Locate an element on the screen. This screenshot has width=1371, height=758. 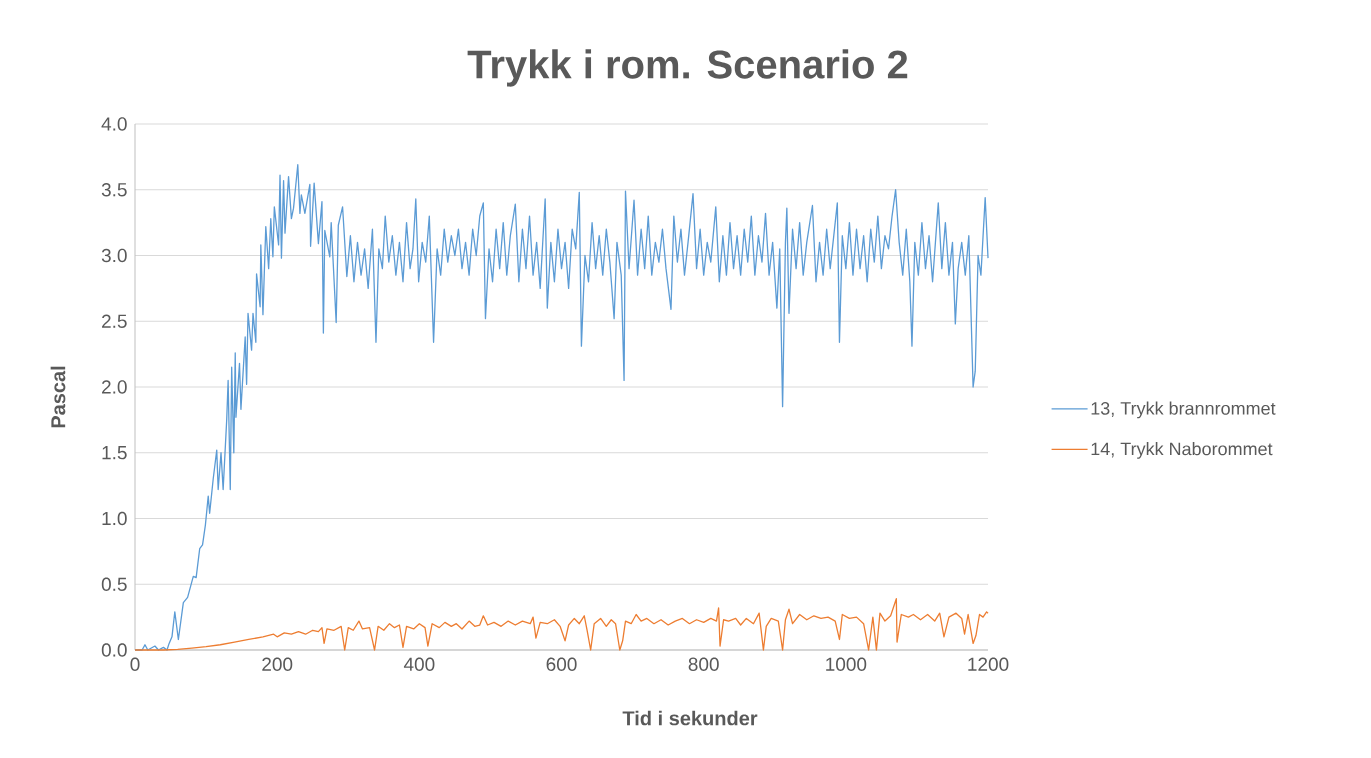
y-tick-label: 0.0 is located at coordinates (114, 650).